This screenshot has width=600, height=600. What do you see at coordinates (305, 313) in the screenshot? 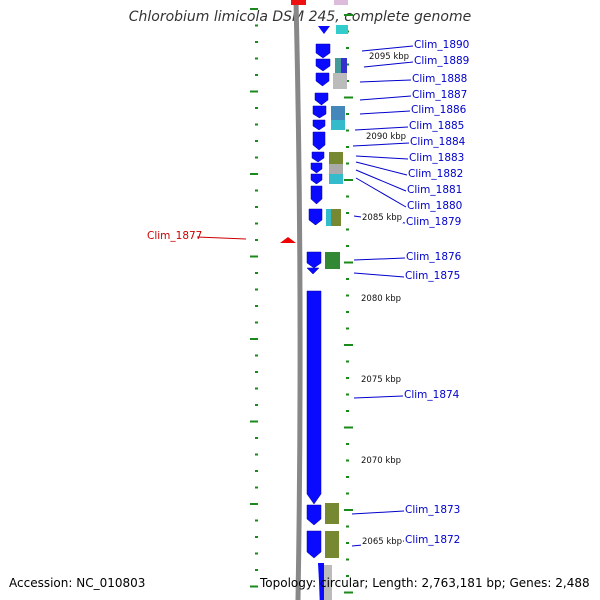
I see `gene-track` at bounding box center [305, 313].